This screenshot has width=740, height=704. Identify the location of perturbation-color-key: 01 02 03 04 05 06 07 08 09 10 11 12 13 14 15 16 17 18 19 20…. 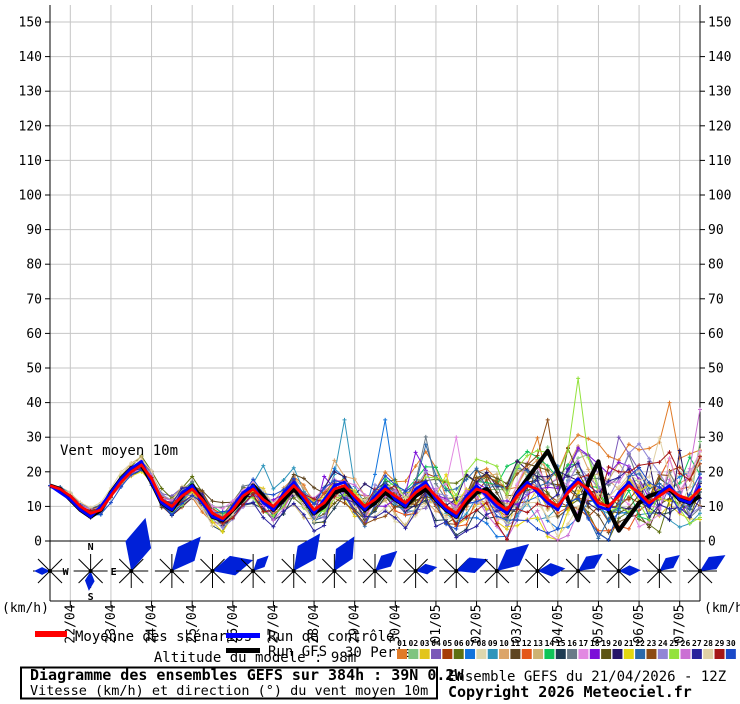
(566, 649).